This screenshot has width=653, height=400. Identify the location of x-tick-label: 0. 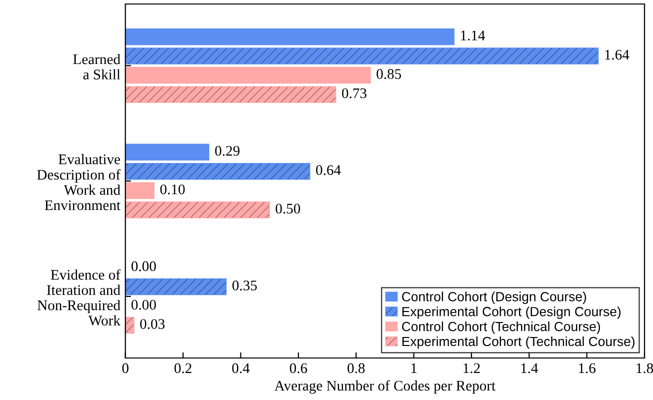
(125, 368).